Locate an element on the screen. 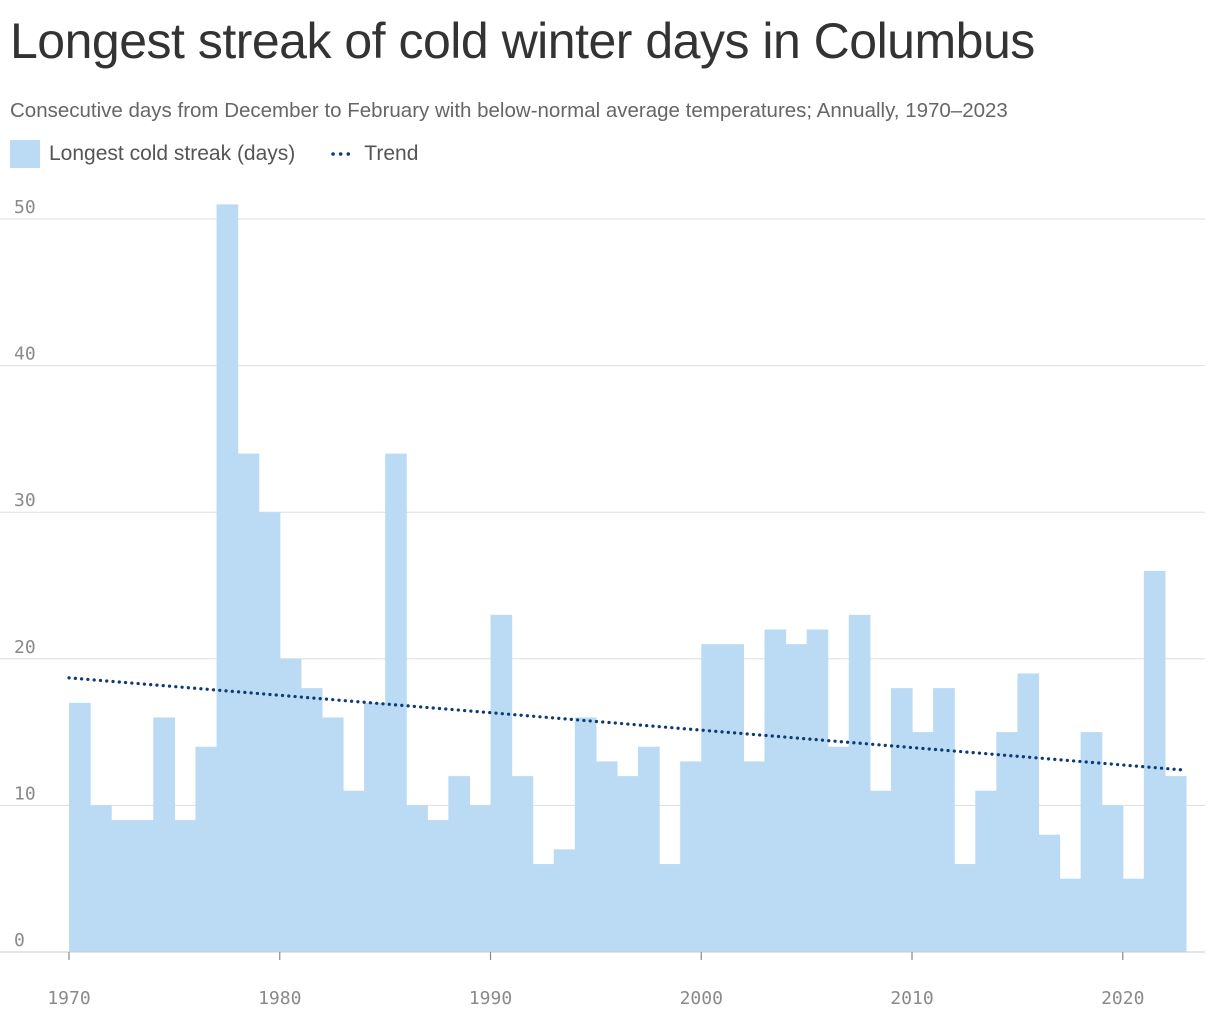 This screenshot has height=1020, width=1220. bar-1976 is located at coordinates (185, 886).